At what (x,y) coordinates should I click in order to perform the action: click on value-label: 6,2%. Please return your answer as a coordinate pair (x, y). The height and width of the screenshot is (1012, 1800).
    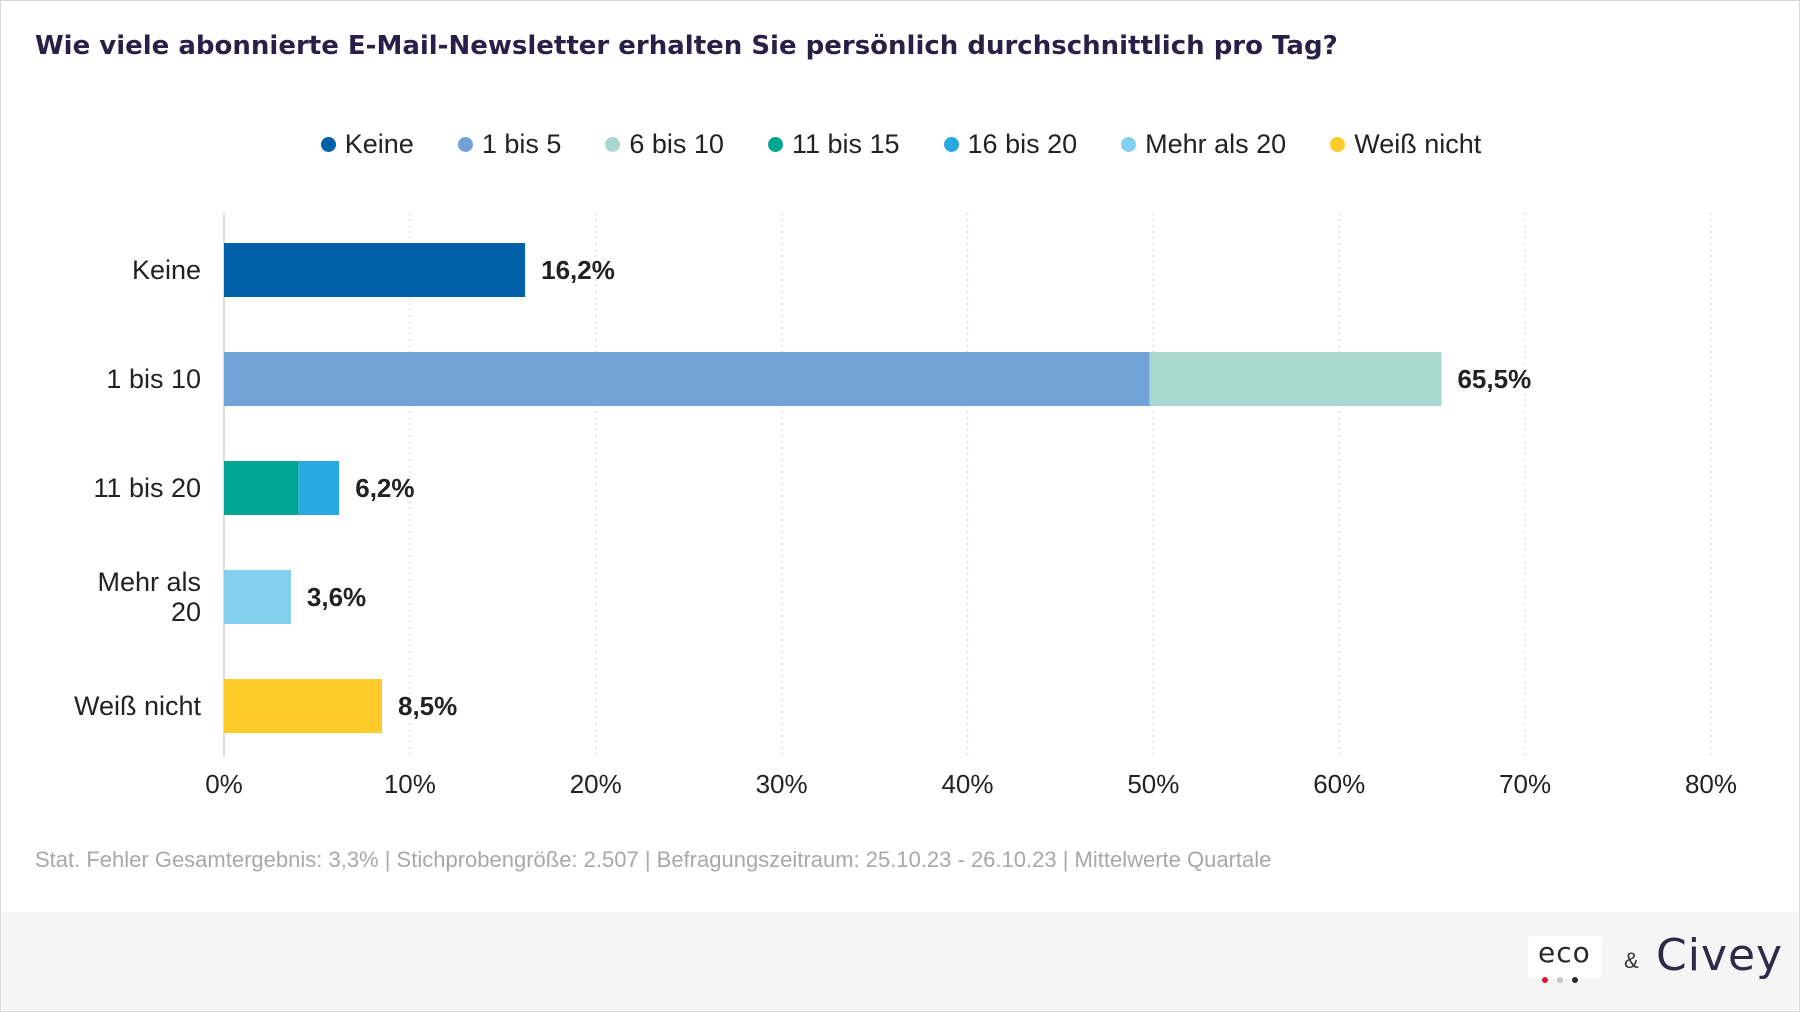
    Looking at the image, I should click on (384, 488).